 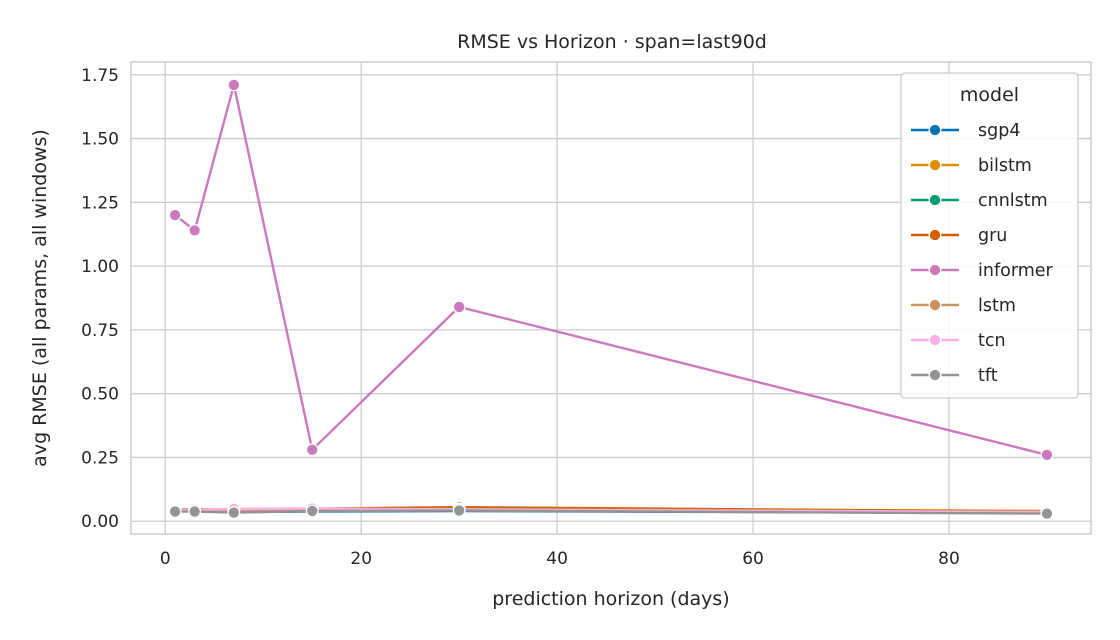 What do you see at coordinates (965, 131) in the screenshot?
I see `legend-entry-sgp4: sgp4` at bounding box center [965, 131].